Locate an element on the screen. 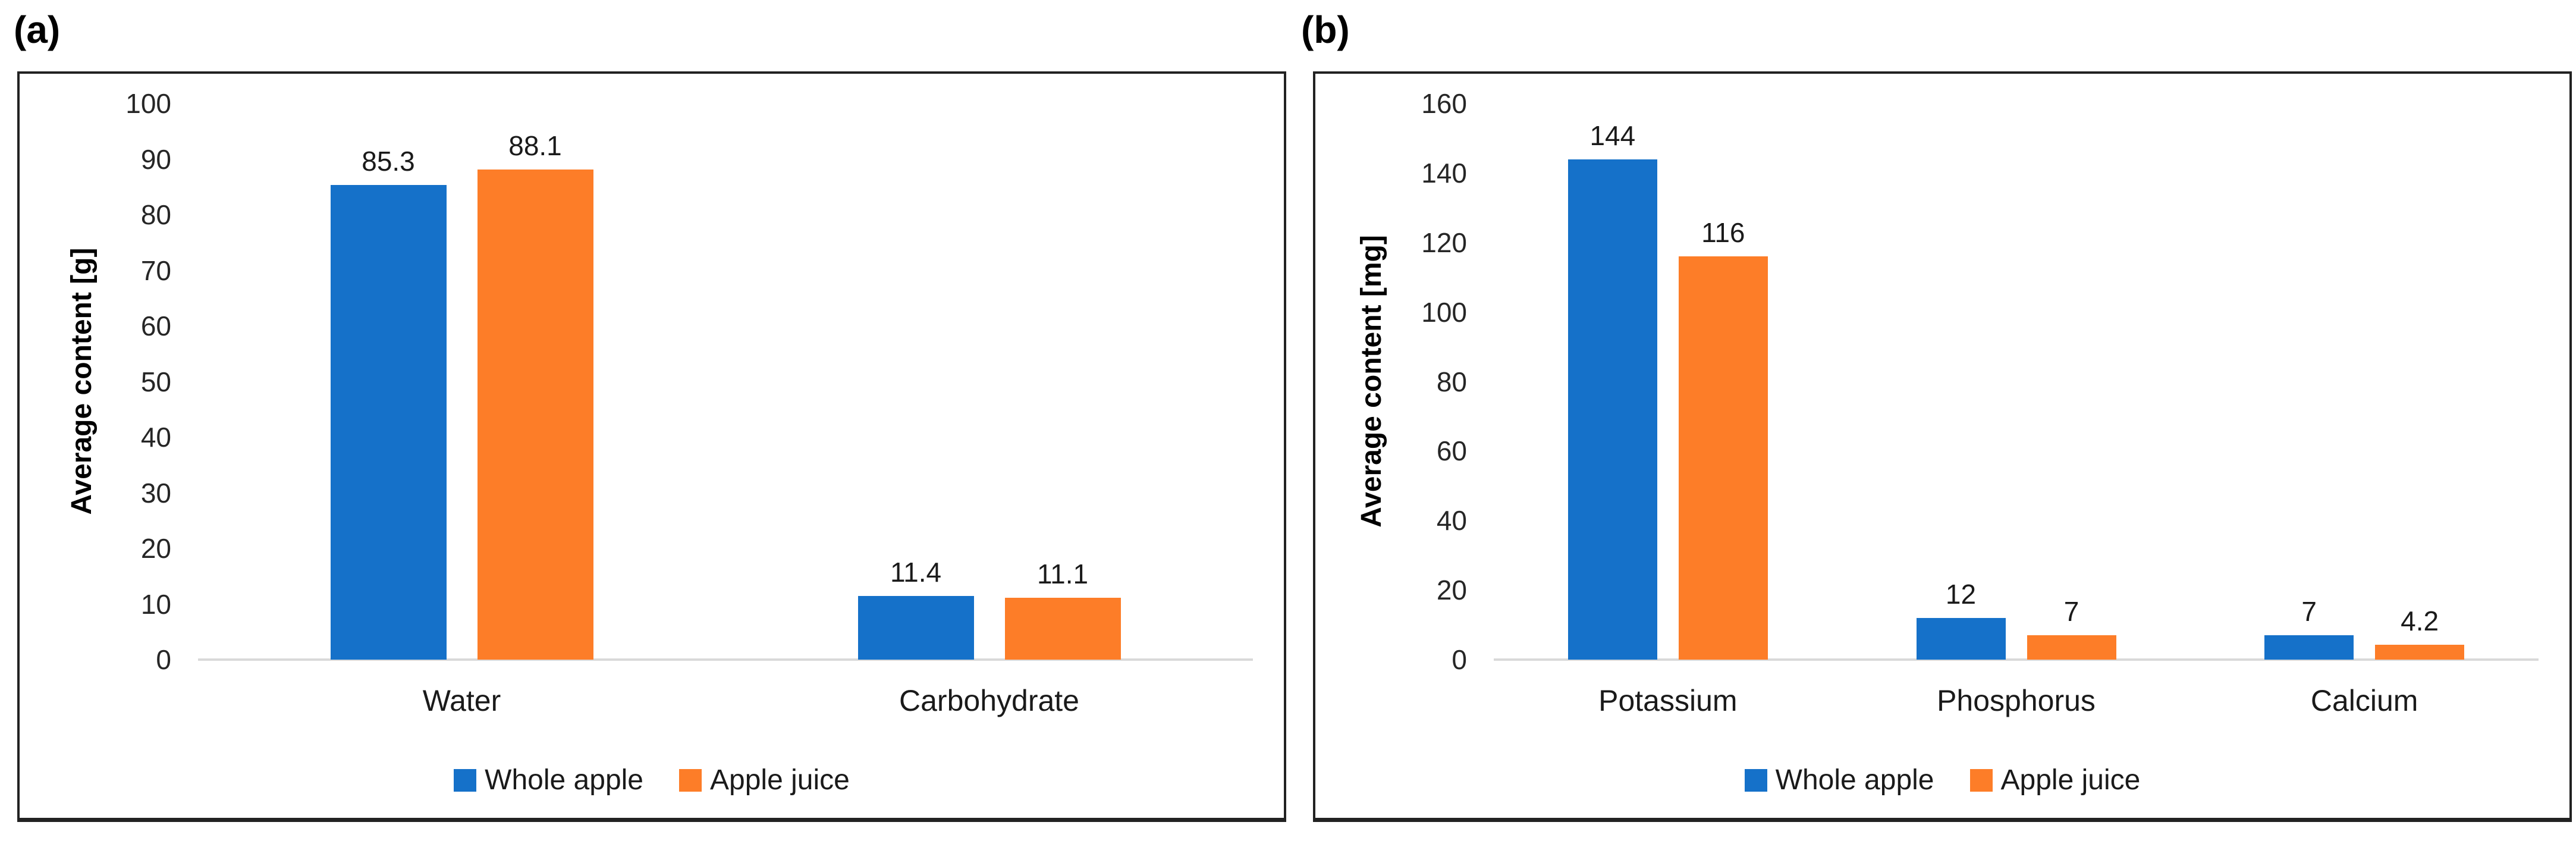 The width and height of the screenshot is (2576, 844). bar-value-label: 144 is located at coordinates (1612, 135).